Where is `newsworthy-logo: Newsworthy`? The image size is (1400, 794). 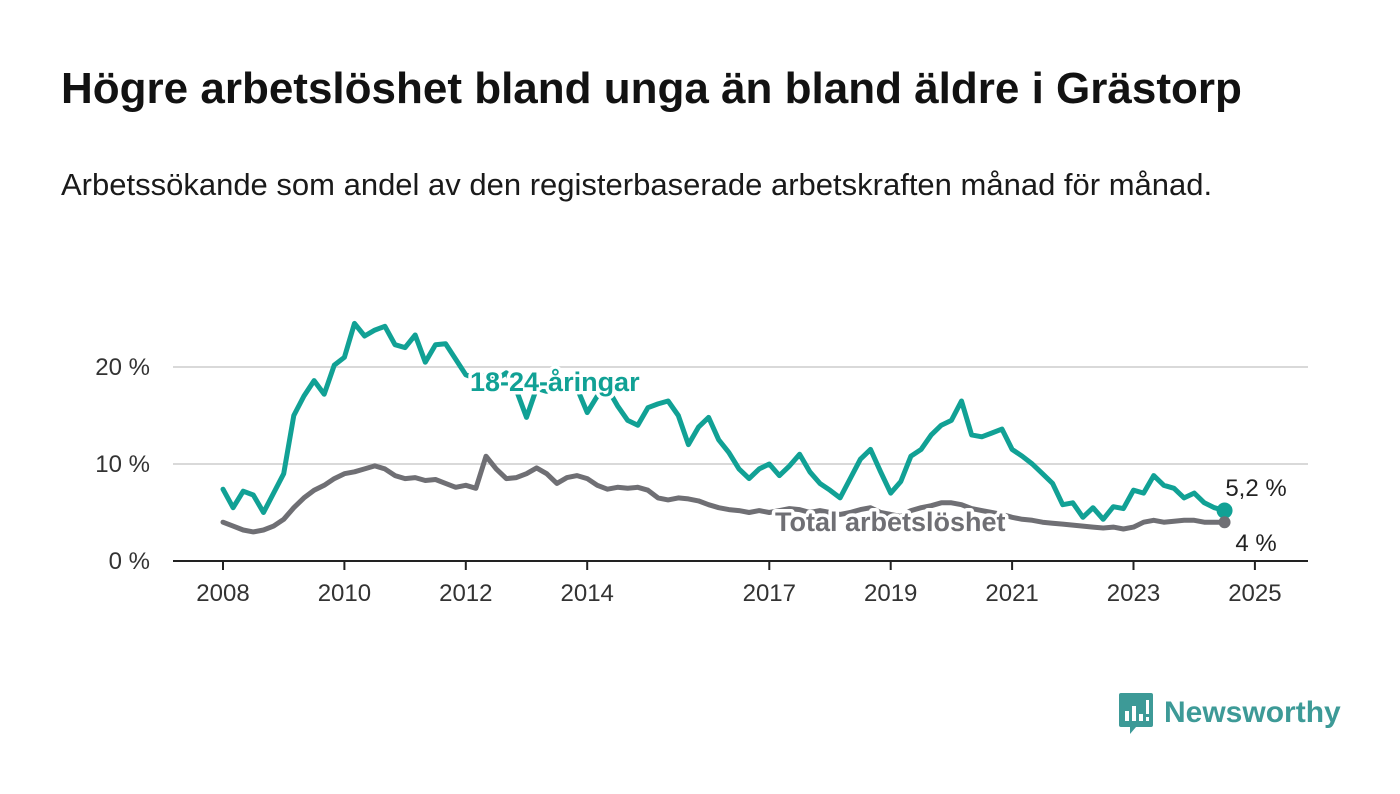
newsworthy-logo: Newsworthy is located at coordinates (1229, 713).